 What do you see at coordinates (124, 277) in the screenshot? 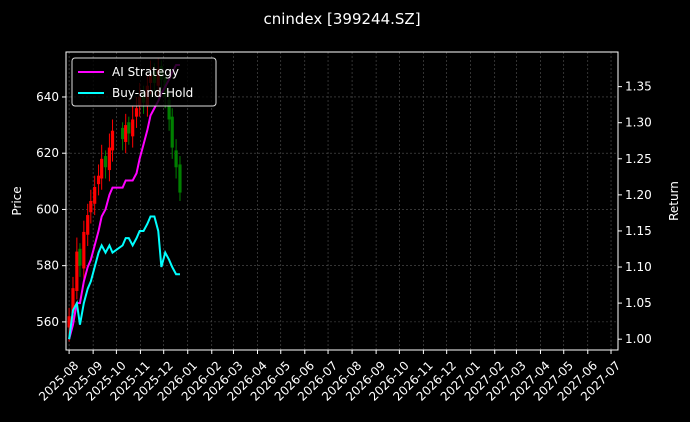
I see `line-series` at bounding box center [124, 277].